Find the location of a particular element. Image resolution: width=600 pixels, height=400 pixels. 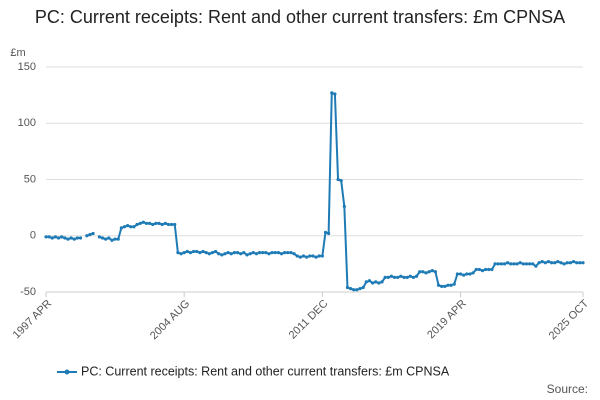

y-tick-label: 150 is located at coordinates (27, 67).